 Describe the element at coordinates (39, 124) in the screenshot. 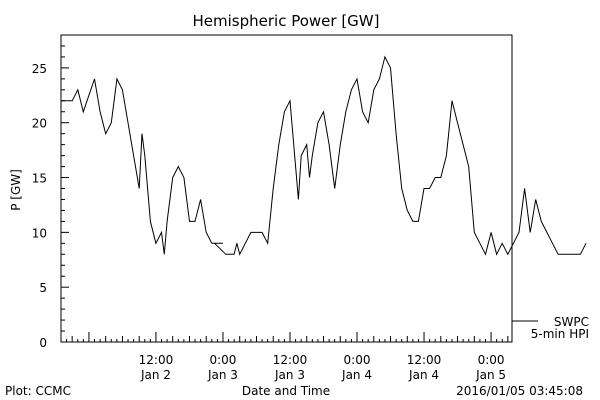

I see `y-tick-label: 20` at that location.